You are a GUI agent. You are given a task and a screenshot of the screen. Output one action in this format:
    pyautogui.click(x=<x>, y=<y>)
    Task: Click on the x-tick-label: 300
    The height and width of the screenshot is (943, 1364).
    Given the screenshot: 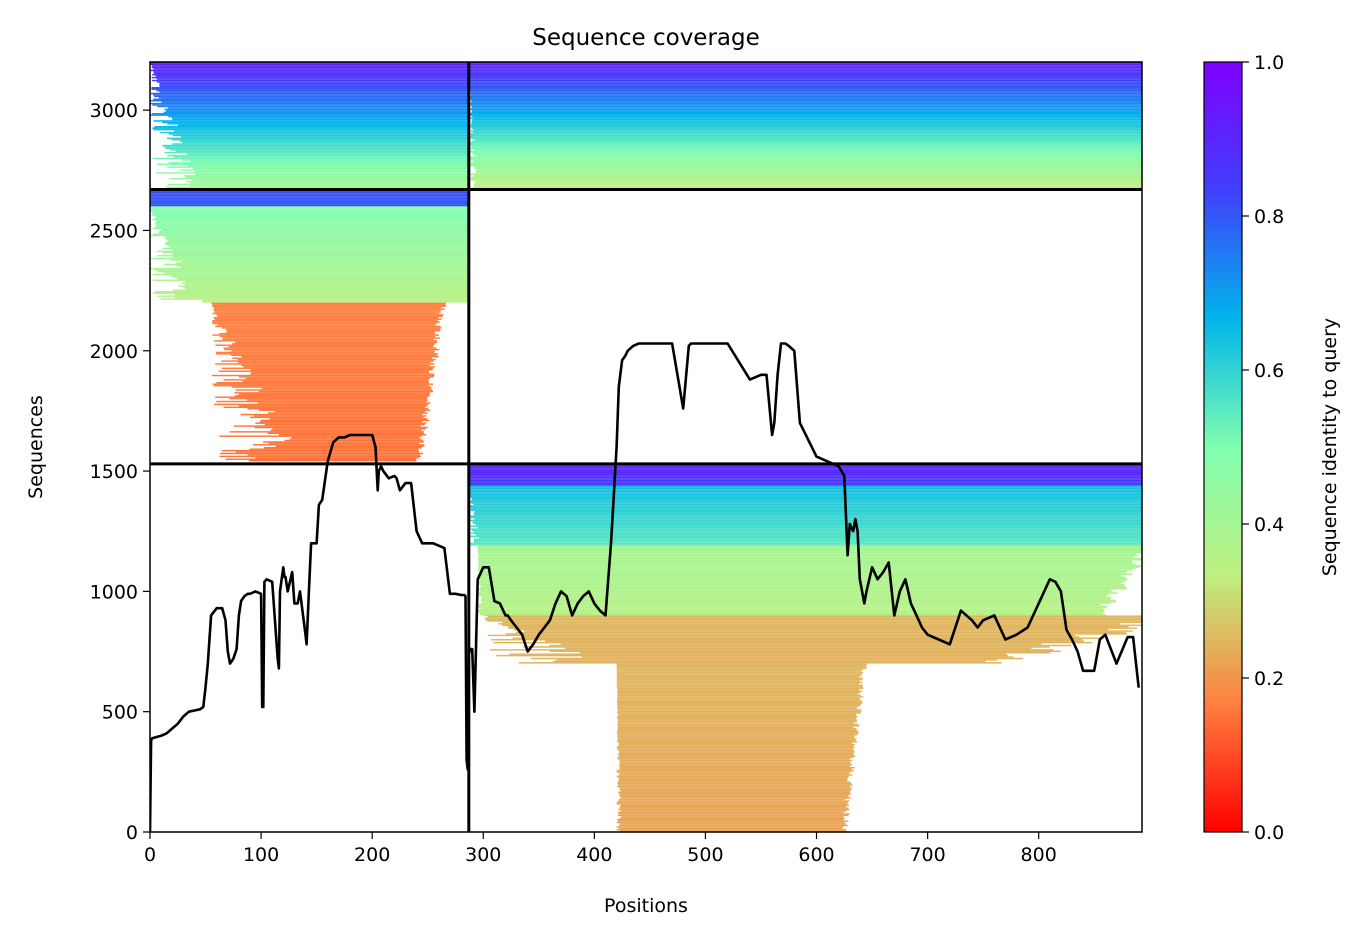 What is the action you would take?
    pyautogui.click(x=483, y=855)
    